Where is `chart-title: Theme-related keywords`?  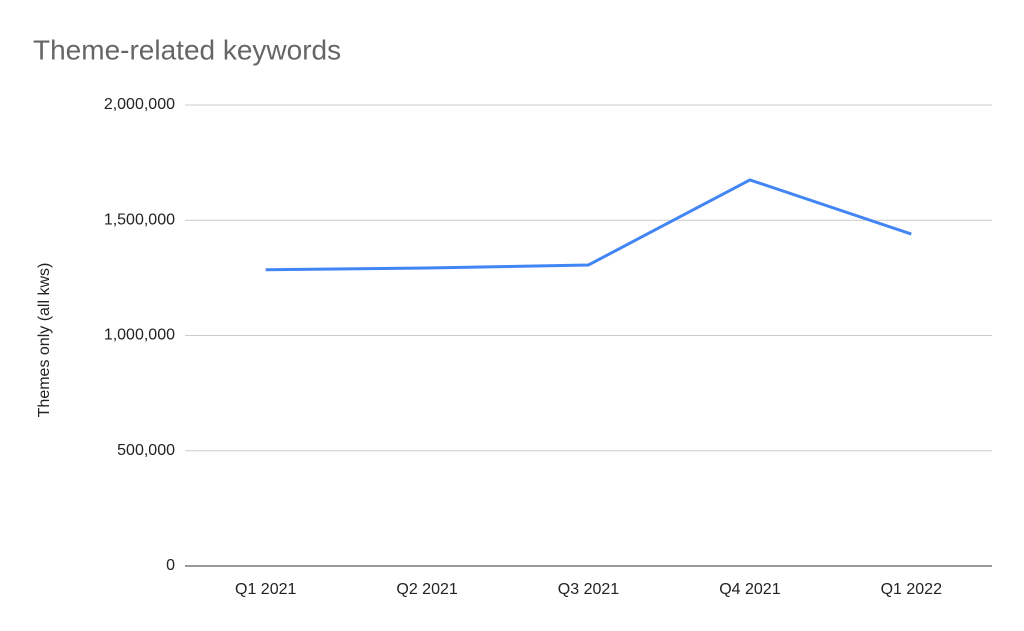 chart-title: Theme-related keywords is located at coordinates (187, 49).